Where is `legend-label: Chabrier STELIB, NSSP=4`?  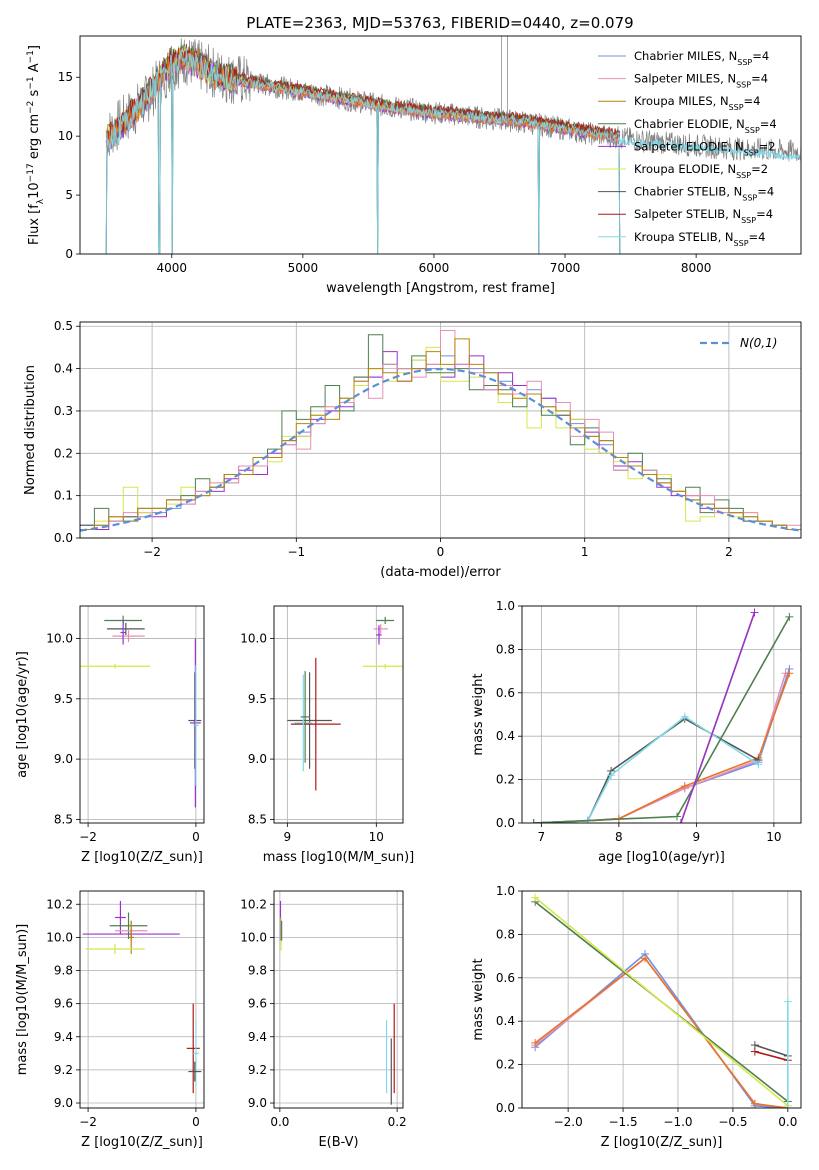 legend-label: Chabrier STELIB, NSSP=4 is located at coordinates (704, 194).